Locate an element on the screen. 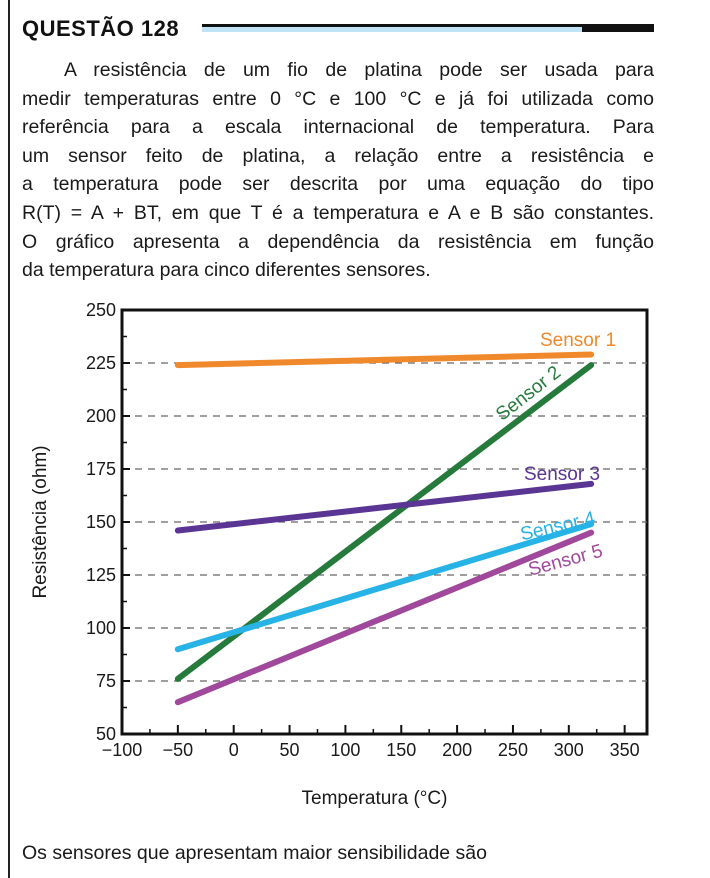 The image size is (710, 878). x-tick-label: −100 is located at coordinates (122, 750).